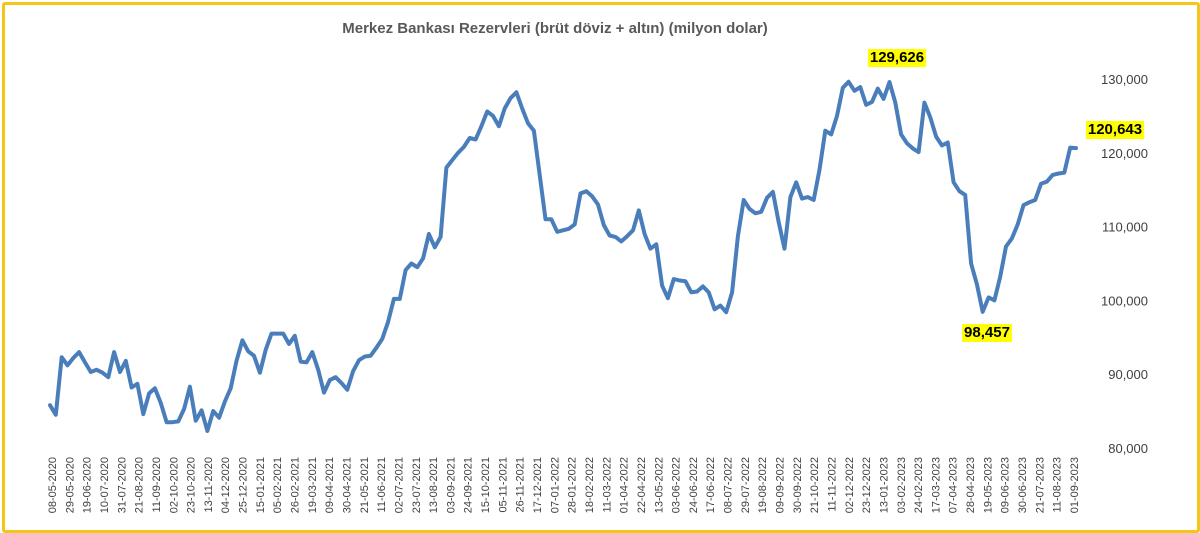  Describe the element at coordinates (954, 485) in the screenshot. I see `x-tick-label: 07-04-2023` at that location.